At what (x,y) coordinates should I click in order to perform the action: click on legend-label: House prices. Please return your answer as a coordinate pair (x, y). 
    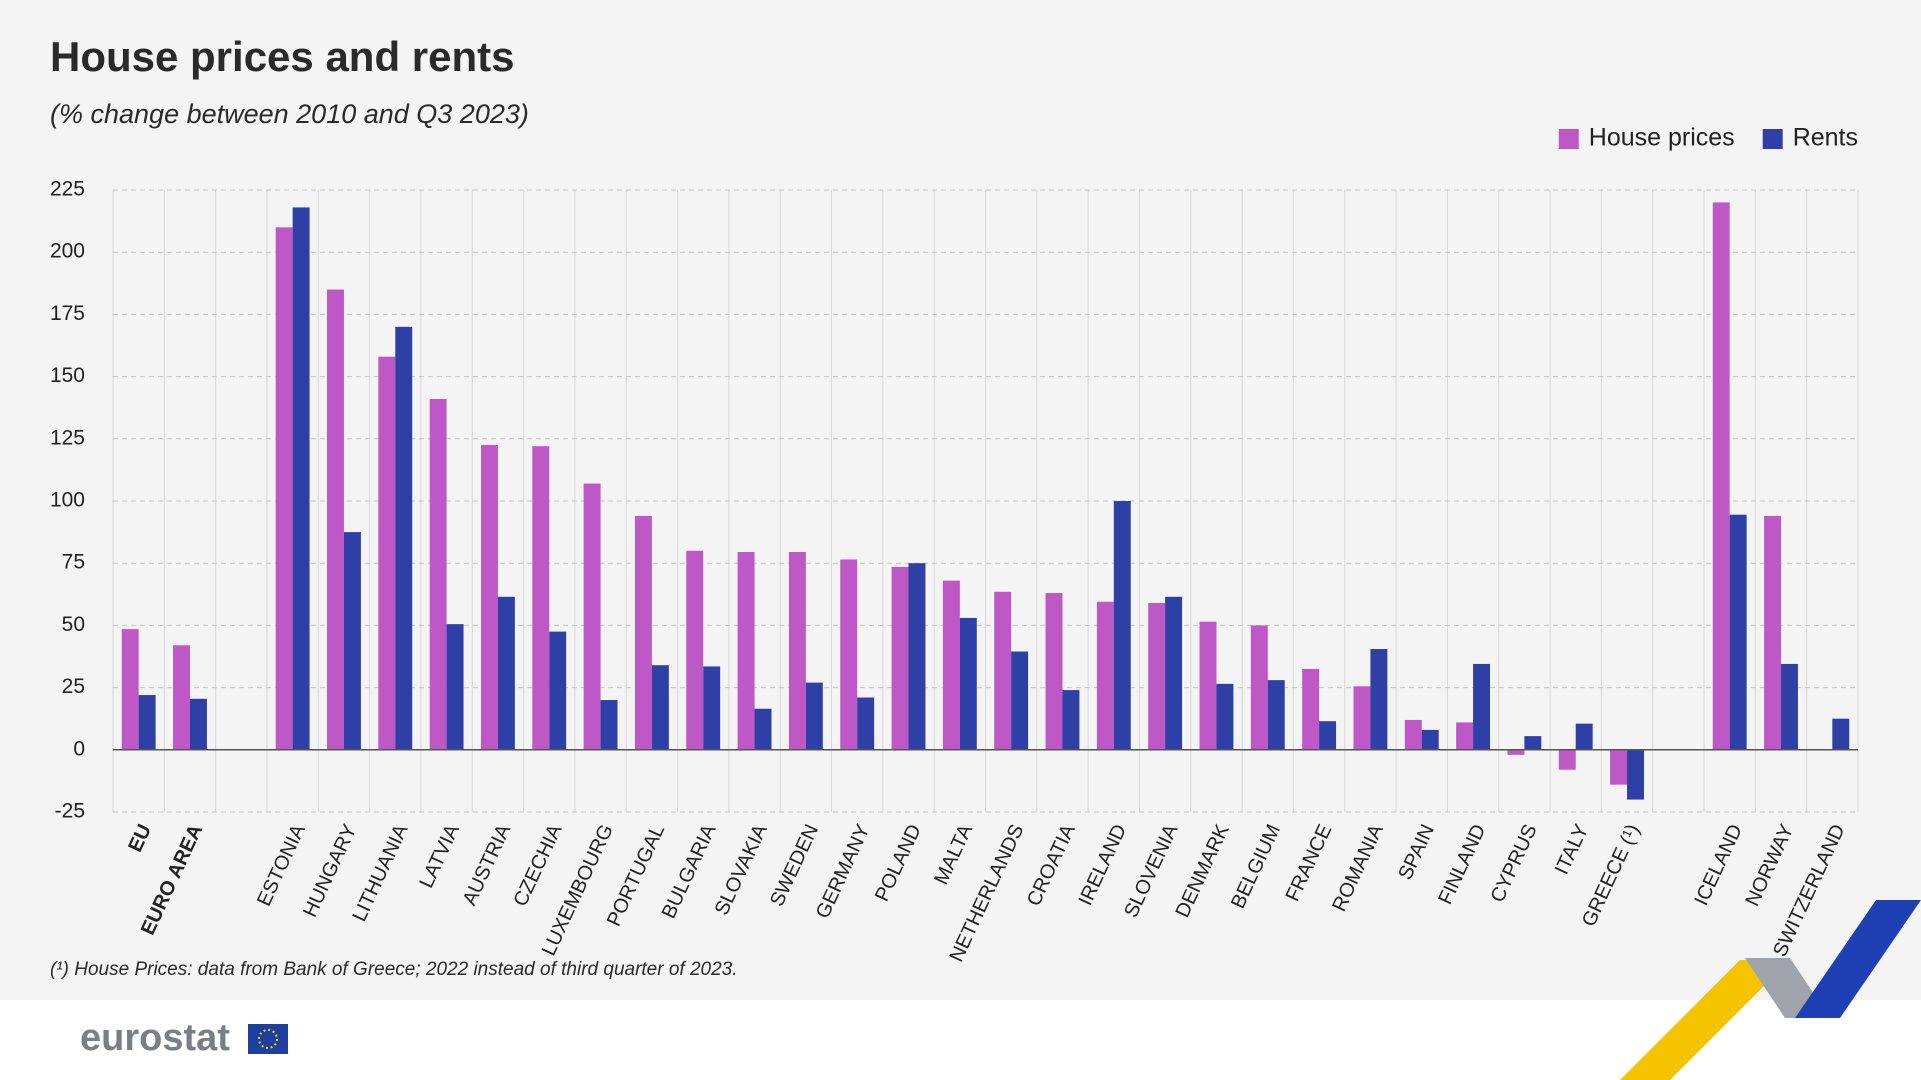
    Looking at the image, I should click on (1662, 138).